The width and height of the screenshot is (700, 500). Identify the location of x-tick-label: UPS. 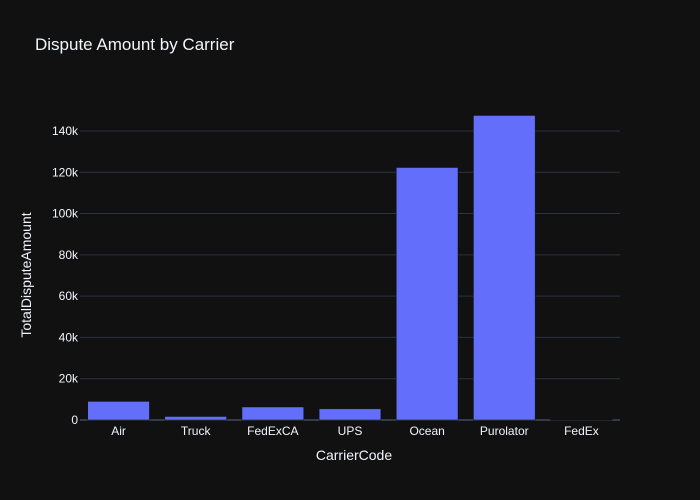
(350, 431).